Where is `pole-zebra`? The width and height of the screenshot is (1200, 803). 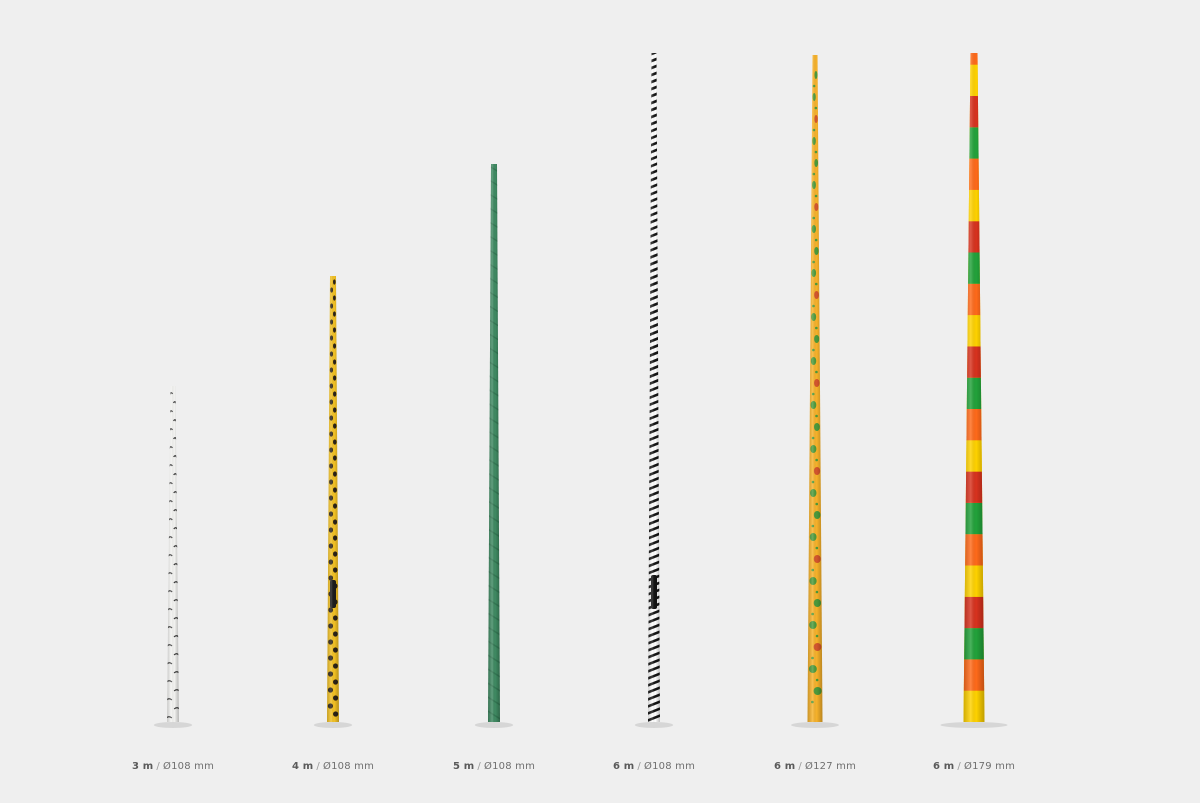
pole-zebra is located at coordinates (654, 390).